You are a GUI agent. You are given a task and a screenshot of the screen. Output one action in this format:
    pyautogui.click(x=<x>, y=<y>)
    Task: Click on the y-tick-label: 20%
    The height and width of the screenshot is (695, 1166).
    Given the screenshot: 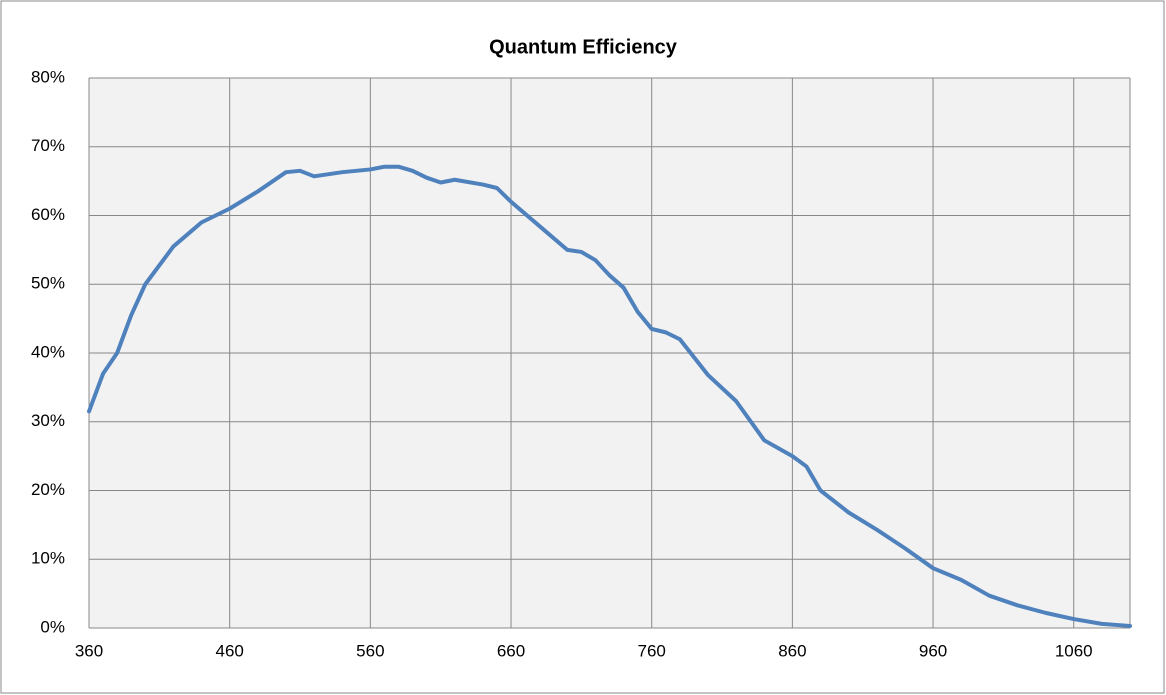 What is the action you would take?
    pyautogui.click(x=48, y=489)
    